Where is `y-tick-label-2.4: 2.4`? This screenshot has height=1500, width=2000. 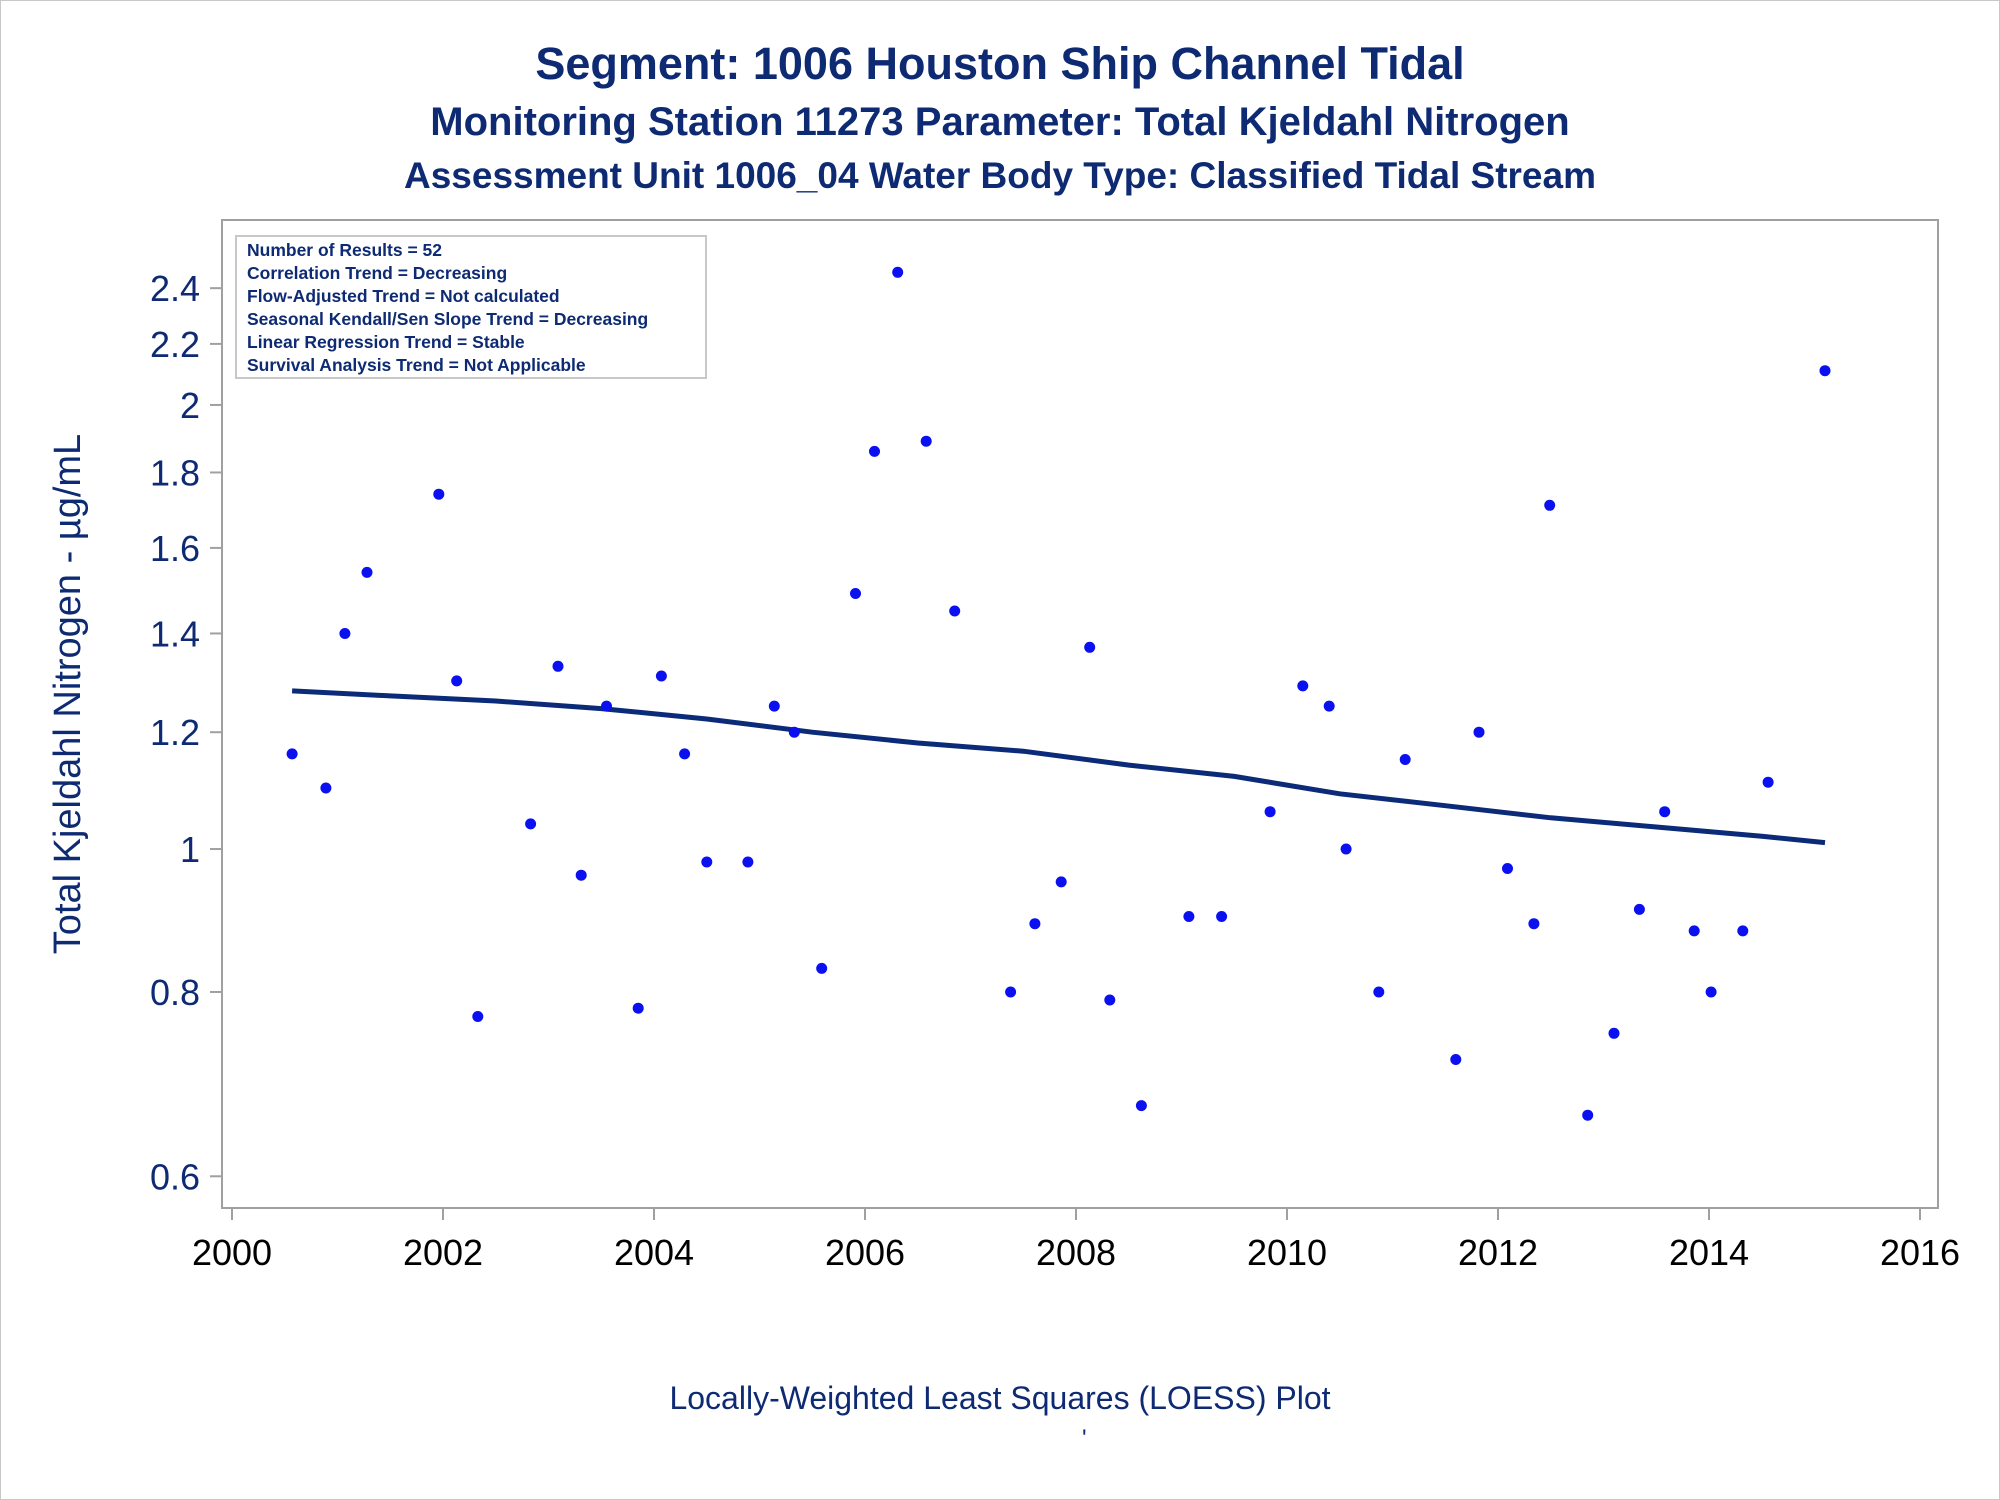
y-tick-label-2.4: 2.4 is located at coordinates (175, 288).